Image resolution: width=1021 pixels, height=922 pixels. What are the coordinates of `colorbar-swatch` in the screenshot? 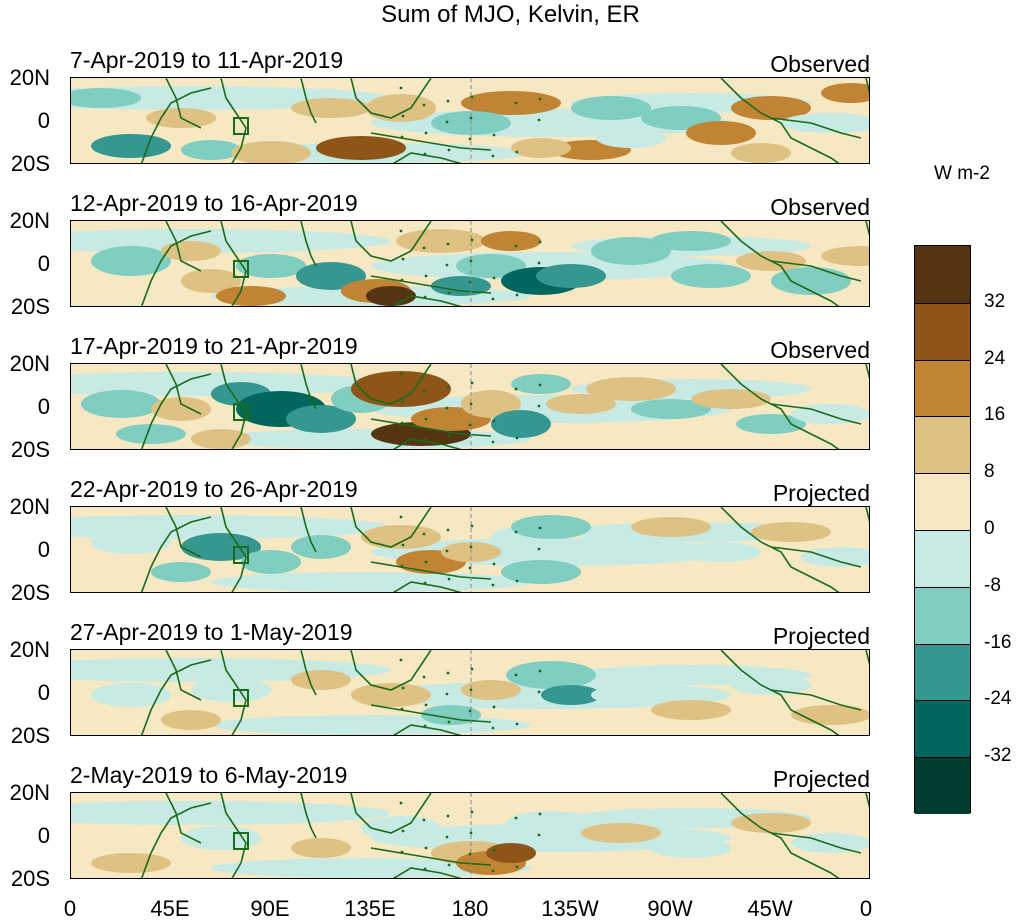 It's located at (942, 558).